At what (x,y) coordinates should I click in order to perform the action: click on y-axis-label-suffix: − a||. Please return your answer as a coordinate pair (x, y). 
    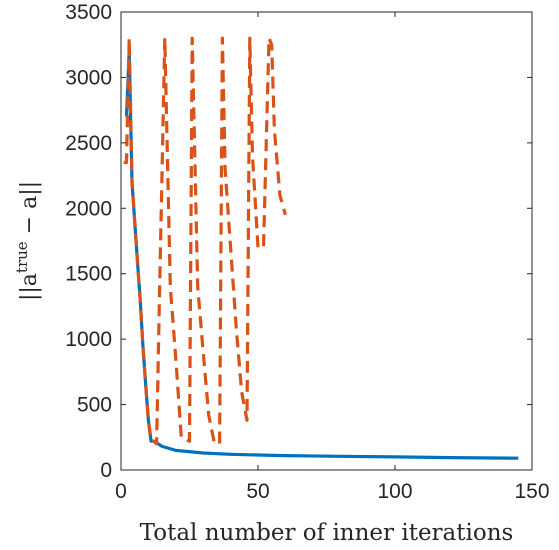
    Looking at the image, I should click on (29, 211).